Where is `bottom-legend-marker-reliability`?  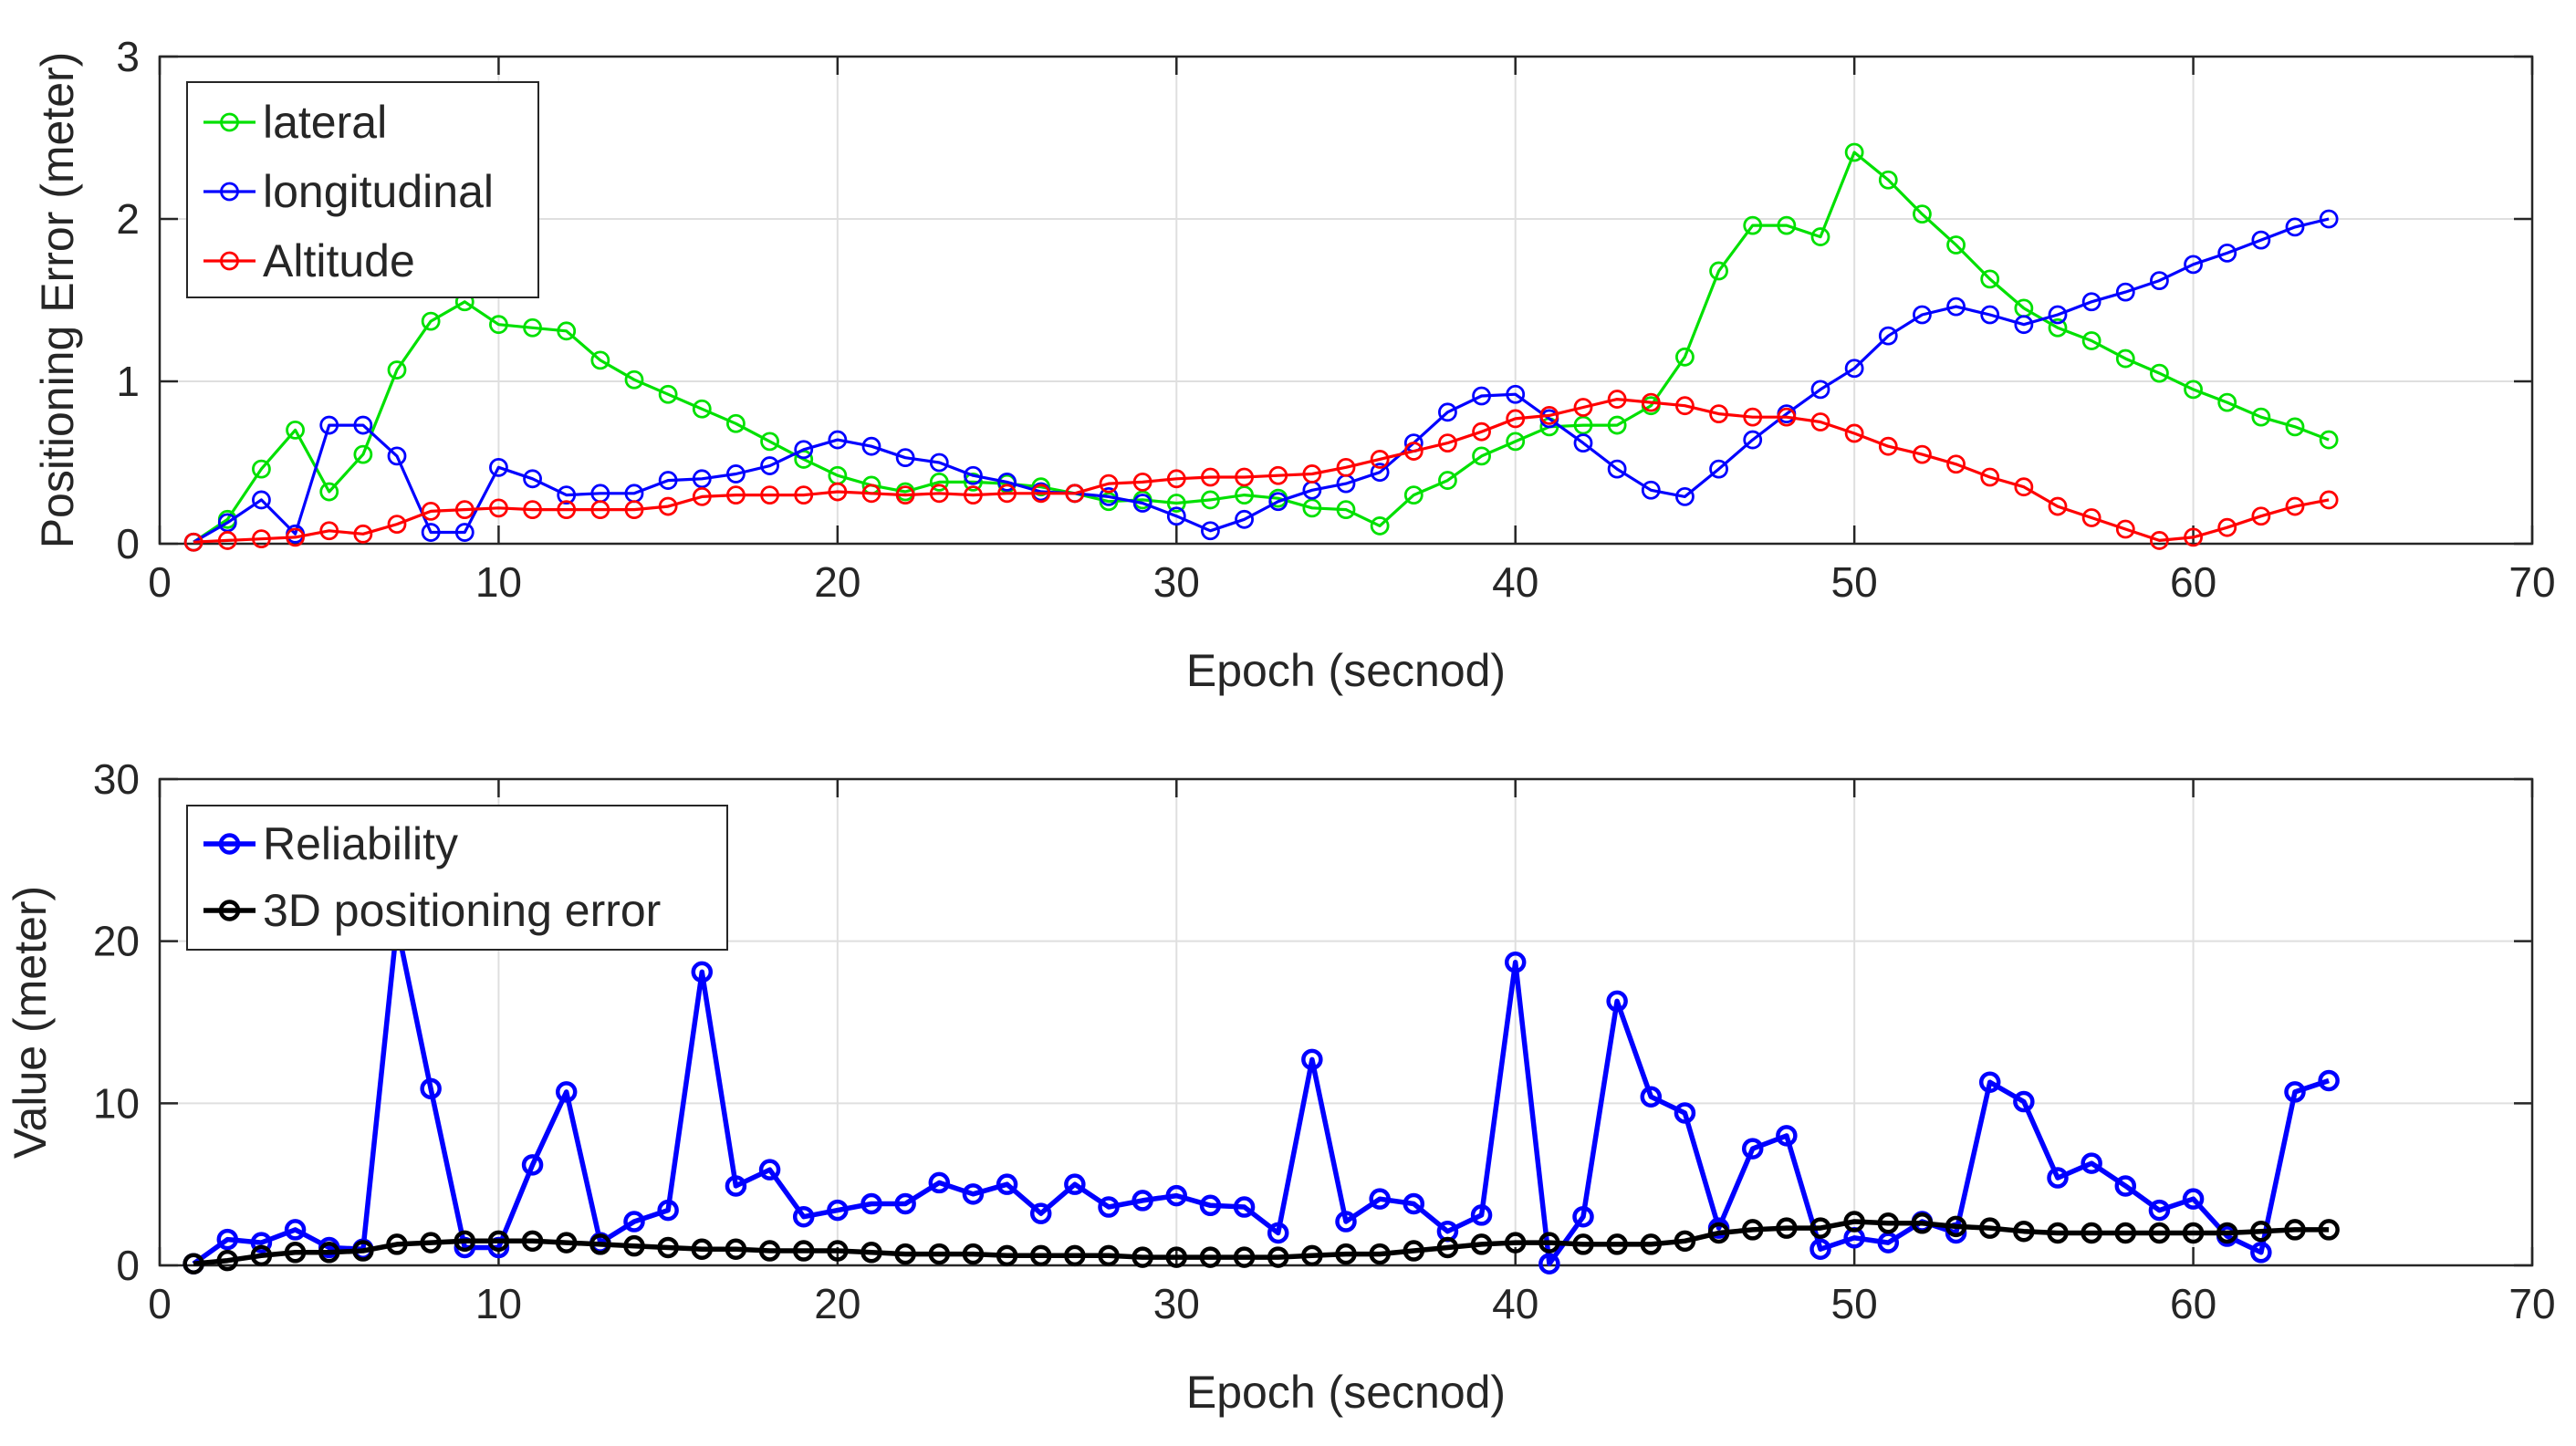 bottom-legend-marker-reliability is located at coordinates (229, 844).